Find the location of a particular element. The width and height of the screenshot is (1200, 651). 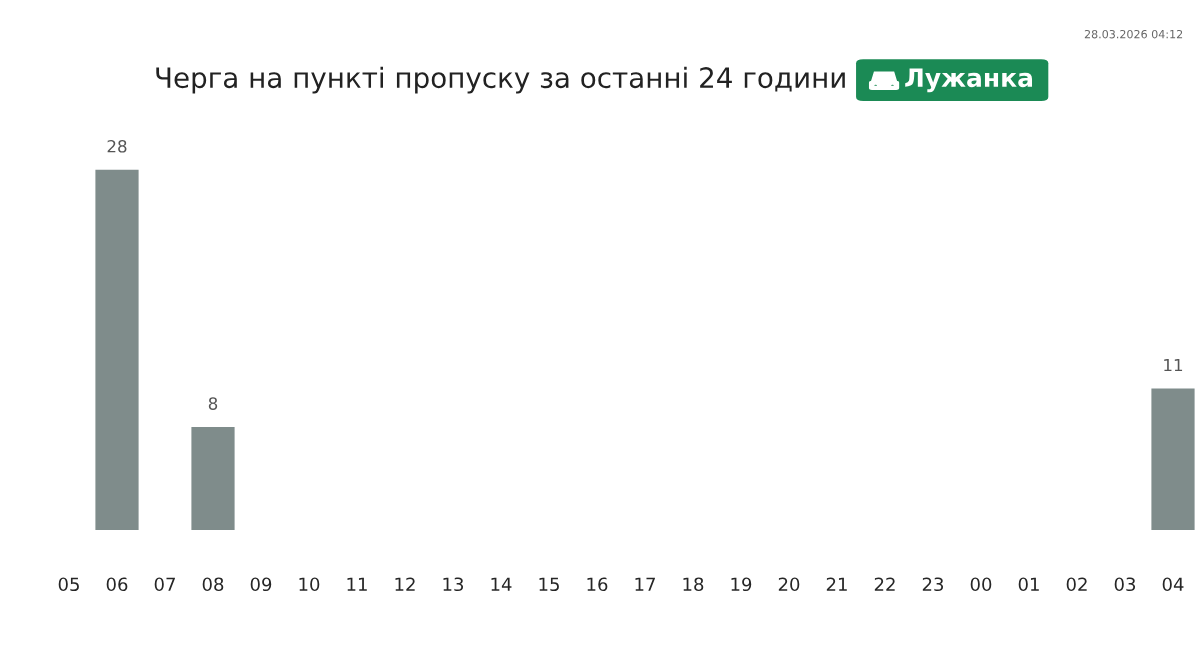

data-label: 8 is located at coordinates (213, 403).